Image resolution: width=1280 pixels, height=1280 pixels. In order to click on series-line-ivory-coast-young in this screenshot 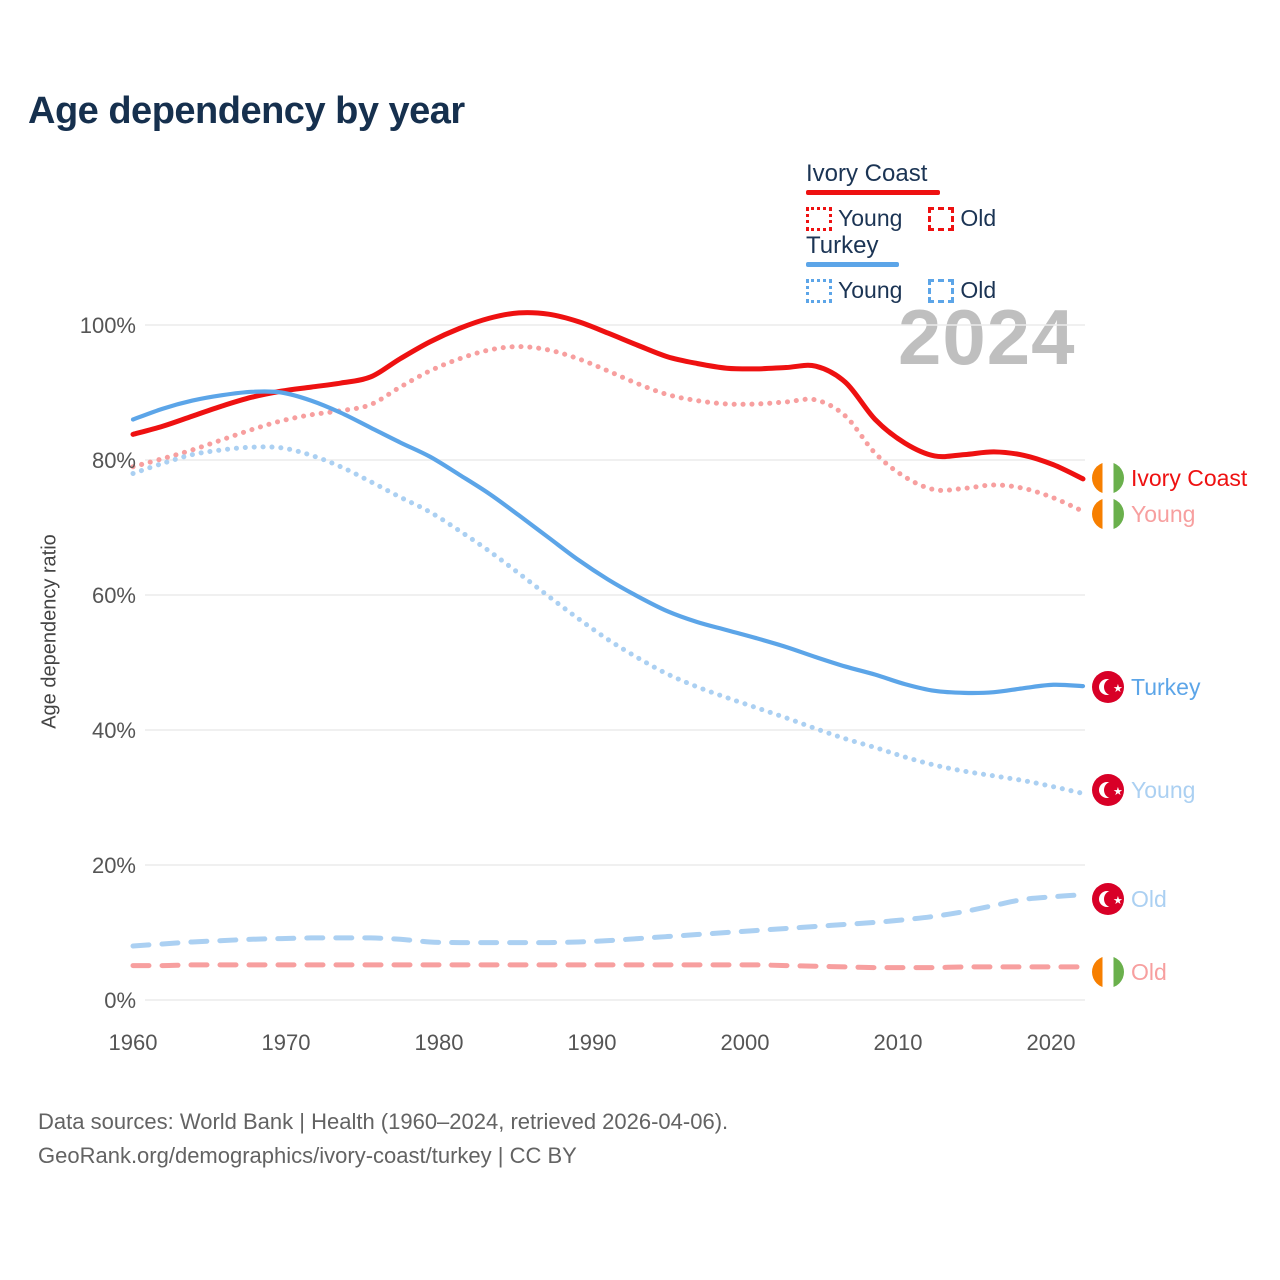, I will do `click(608, 429)`.